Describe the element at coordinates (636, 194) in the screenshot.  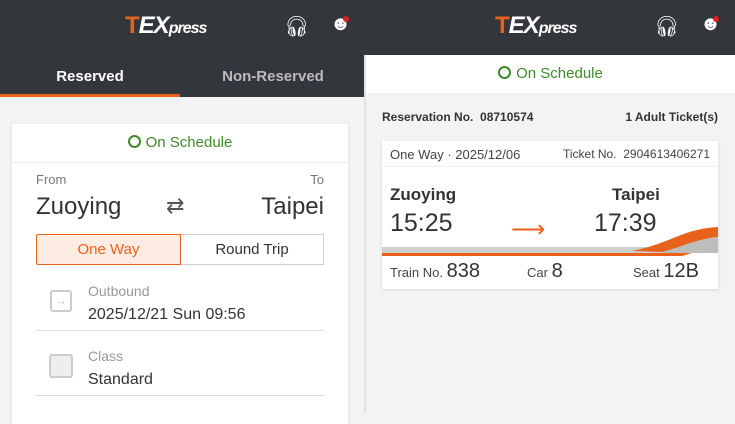
I see `arrival-station: Taipei` at that location.